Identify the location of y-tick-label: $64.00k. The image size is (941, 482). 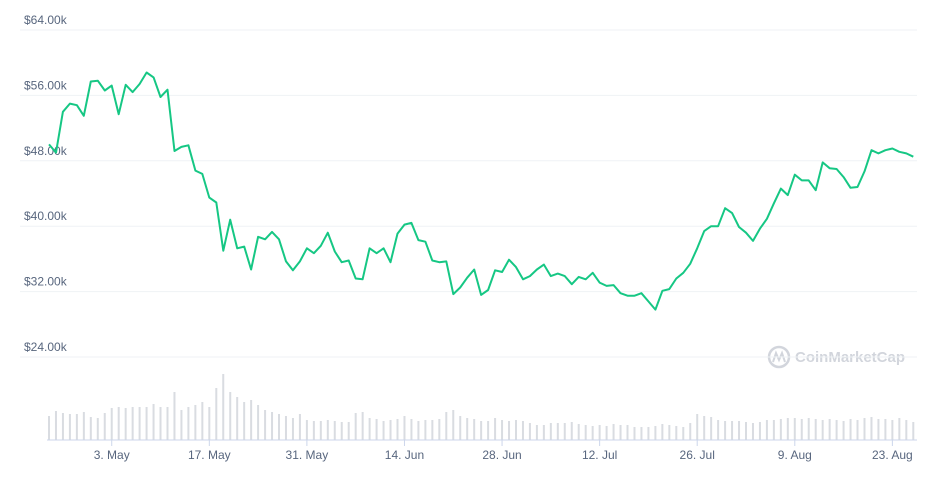
(46, 20).